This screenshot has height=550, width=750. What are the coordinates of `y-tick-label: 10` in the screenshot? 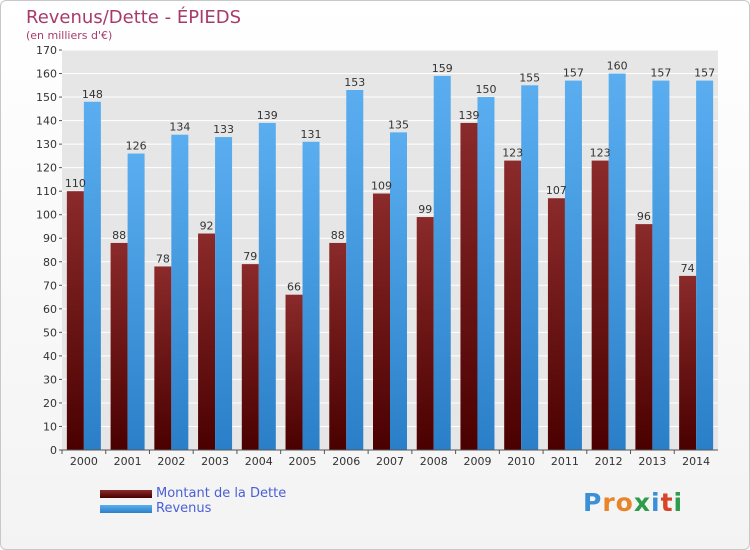 It's located at (50, 426).